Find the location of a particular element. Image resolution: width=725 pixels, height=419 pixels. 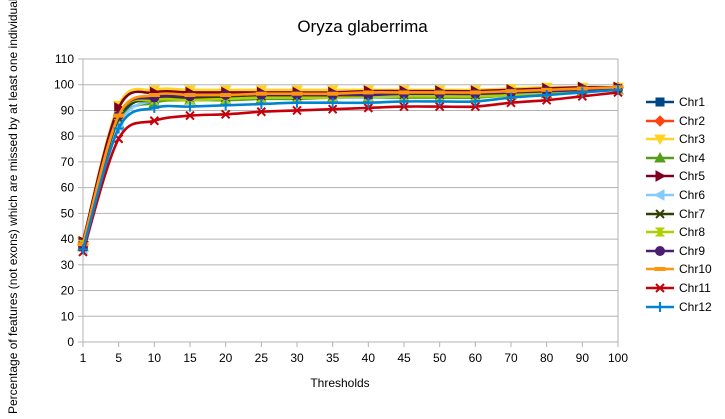

legend-item: Chr7 is located at coordinates (684, 216).